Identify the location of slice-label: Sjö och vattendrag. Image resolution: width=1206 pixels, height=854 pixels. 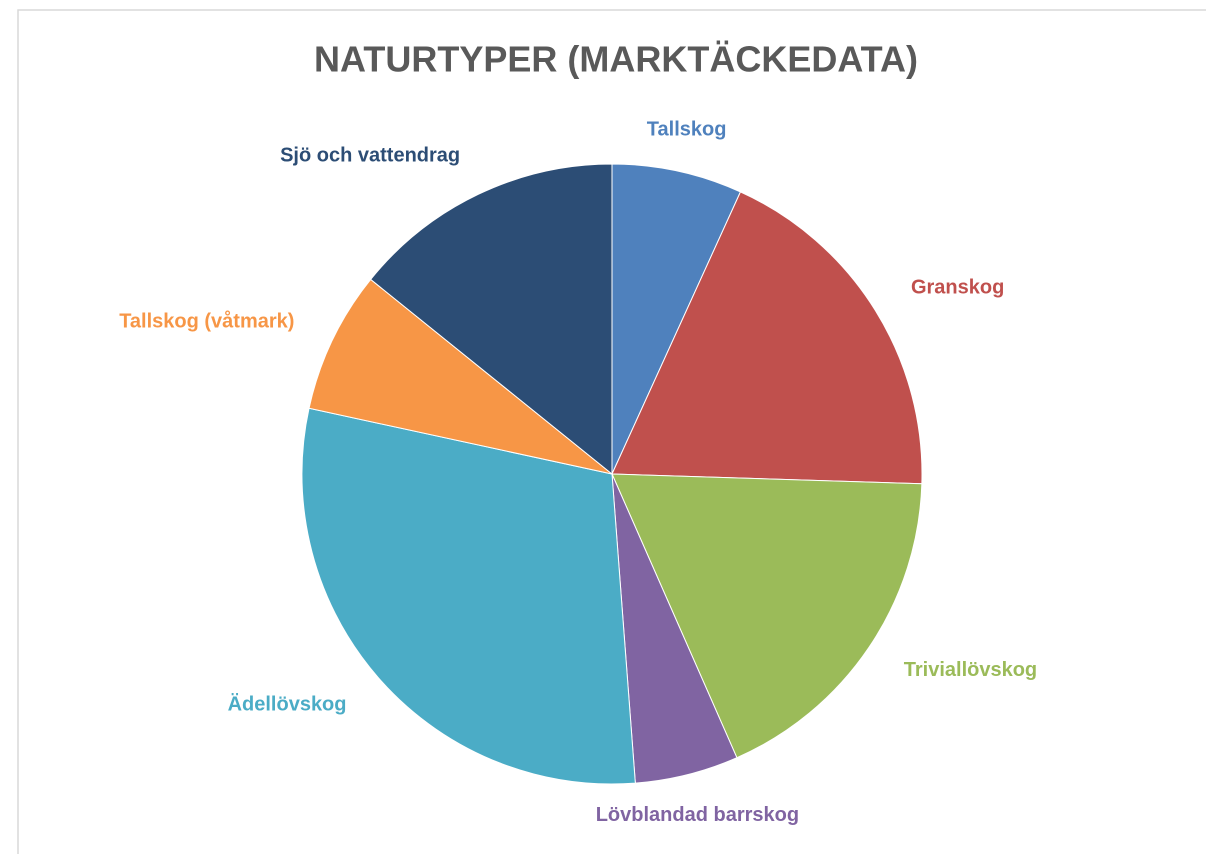
(370, 156).